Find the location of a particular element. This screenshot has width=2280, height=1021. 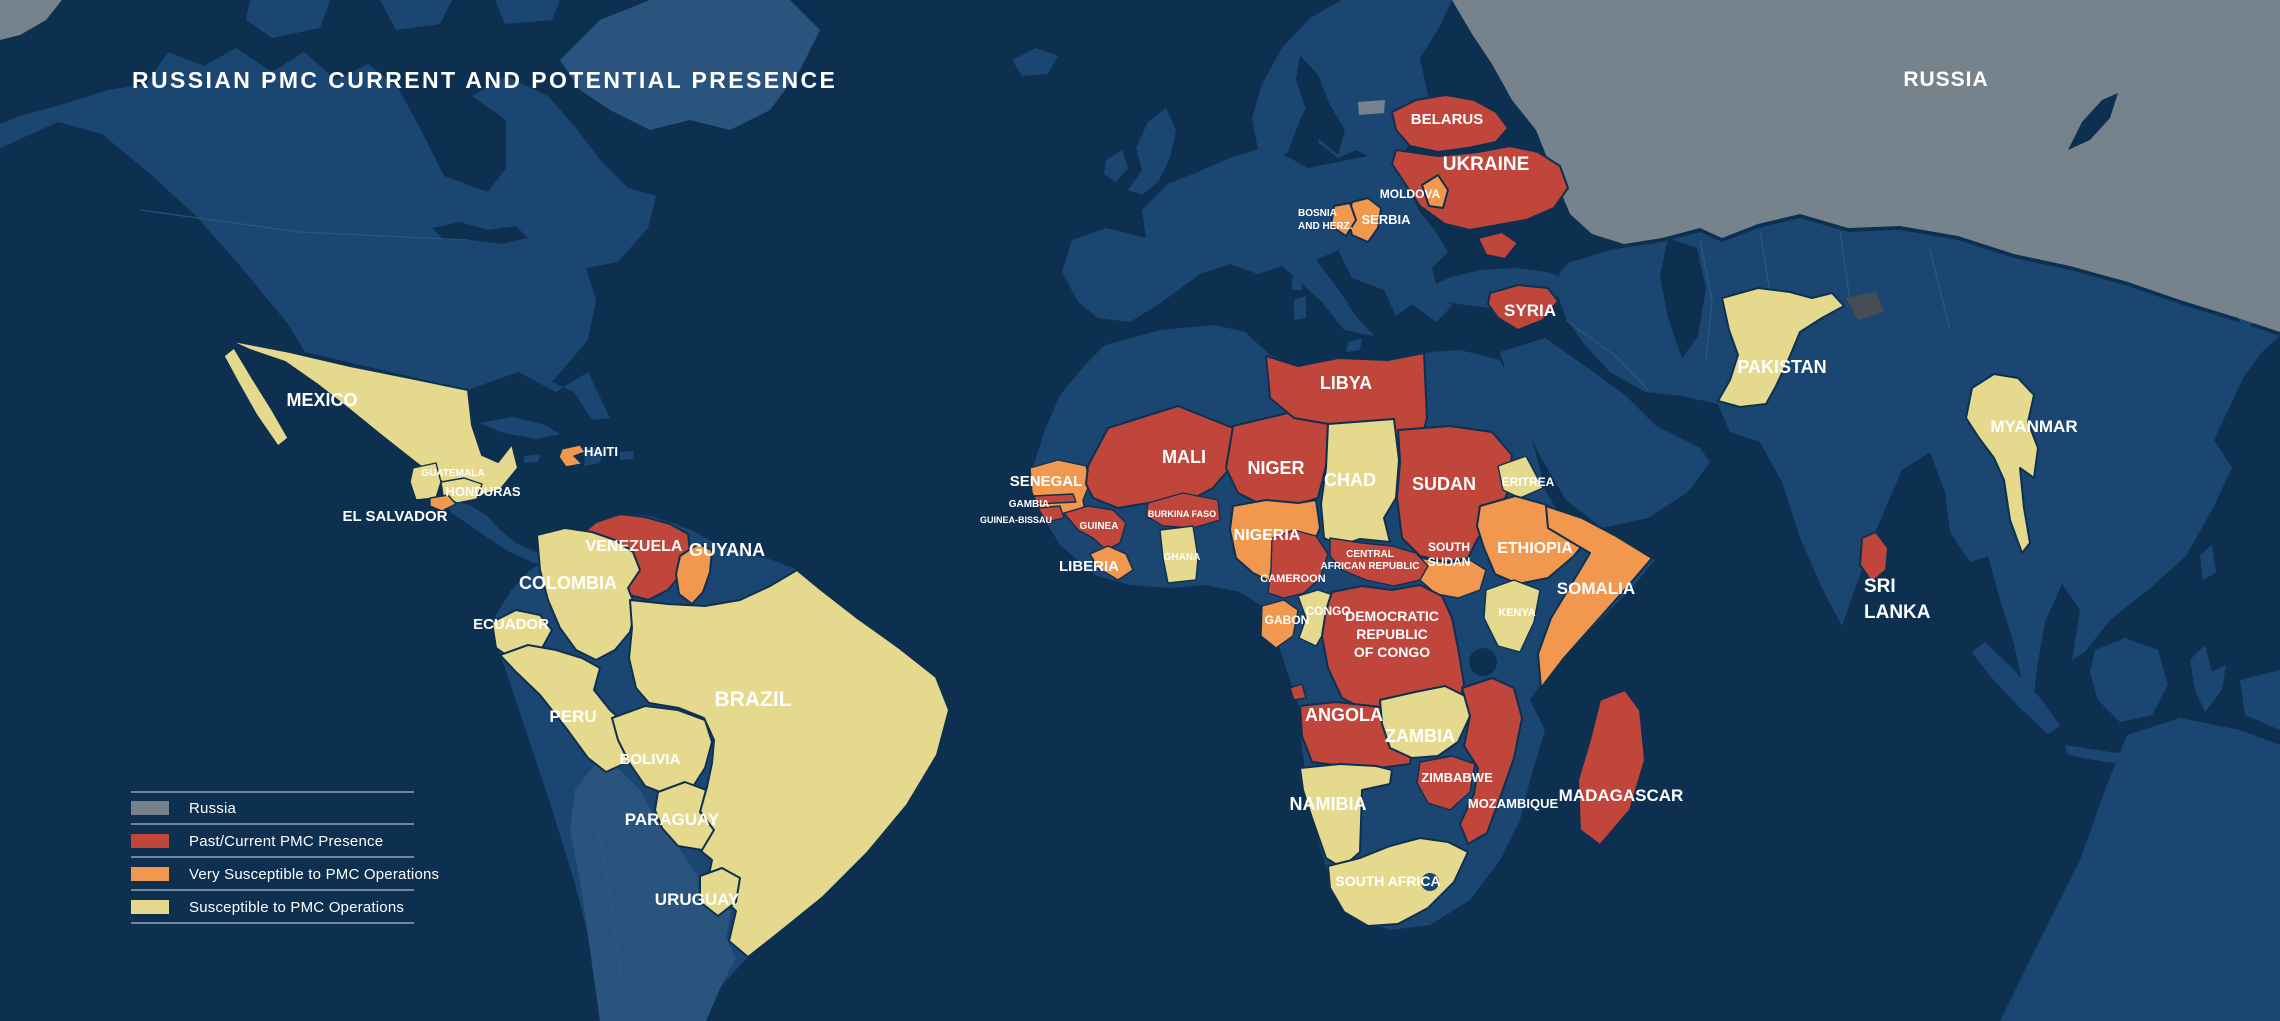

country-sri-lanka is located at coordinates (1874, 557).